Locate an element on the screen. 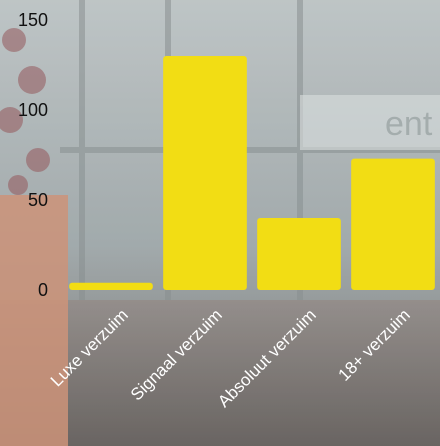 The image size is (440, 446). y-tick-label: 50 is located at coordinates (38, 200).